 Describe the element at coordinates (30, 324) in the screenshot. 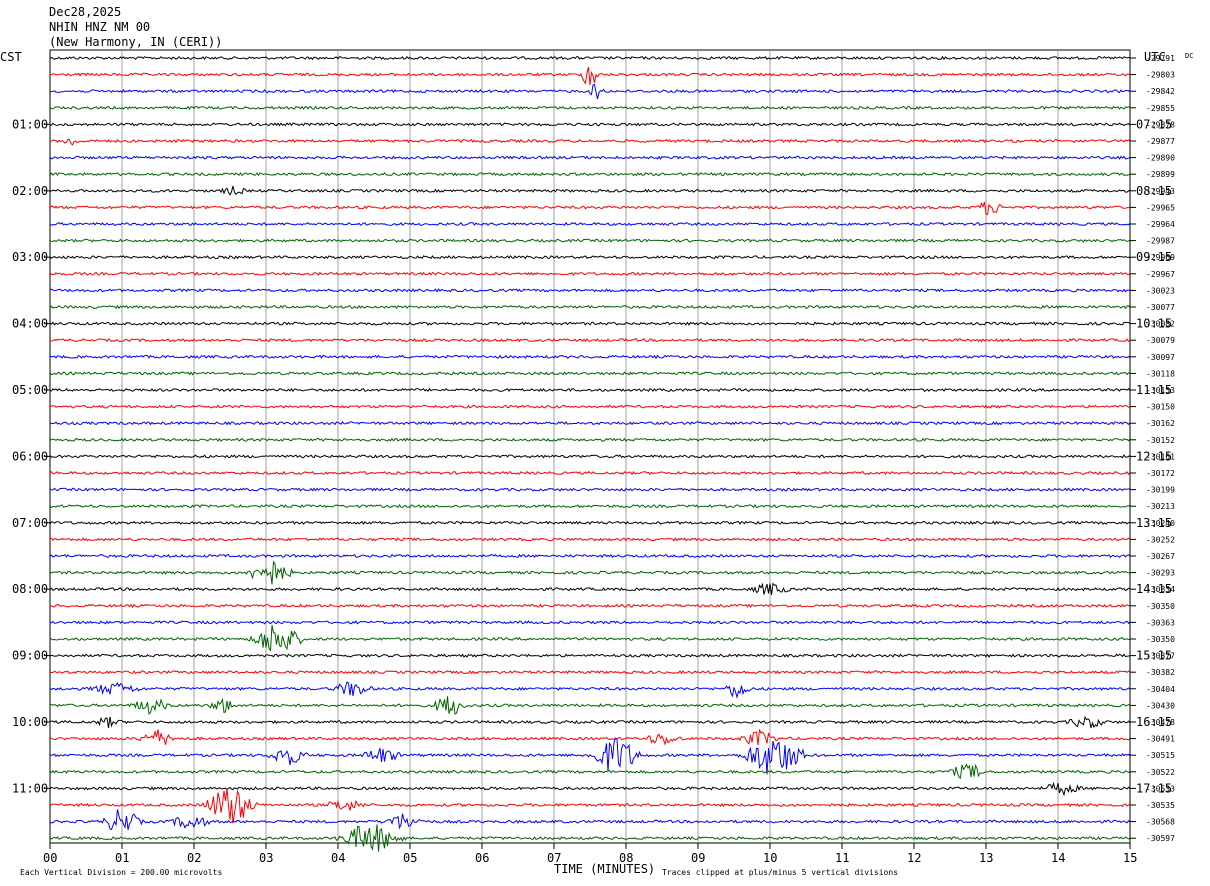

I see `cst-hour-label: 04:00` at that location.